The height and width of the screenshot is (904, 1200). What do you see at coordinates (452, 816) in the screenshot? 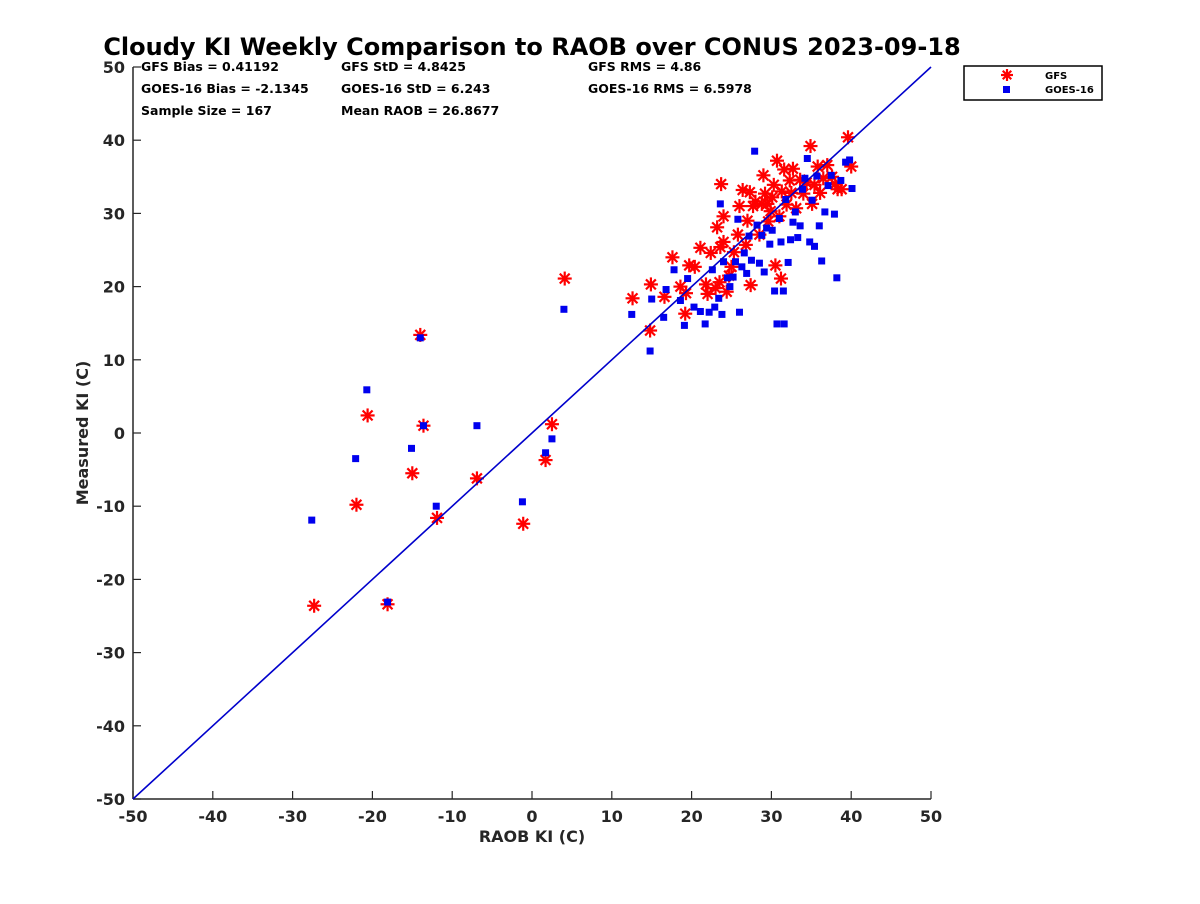
I see `x-tick-label: -10` at bounding box center [452, 816].